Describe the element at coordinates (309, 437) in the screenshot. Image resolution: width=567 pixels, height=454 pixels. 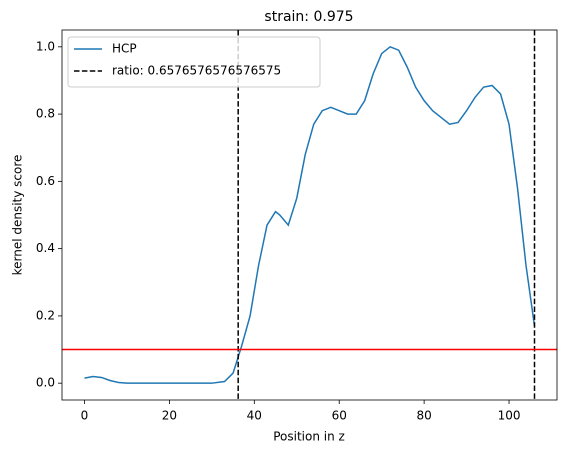
I see `x-axis-label: Position in z` at that location.